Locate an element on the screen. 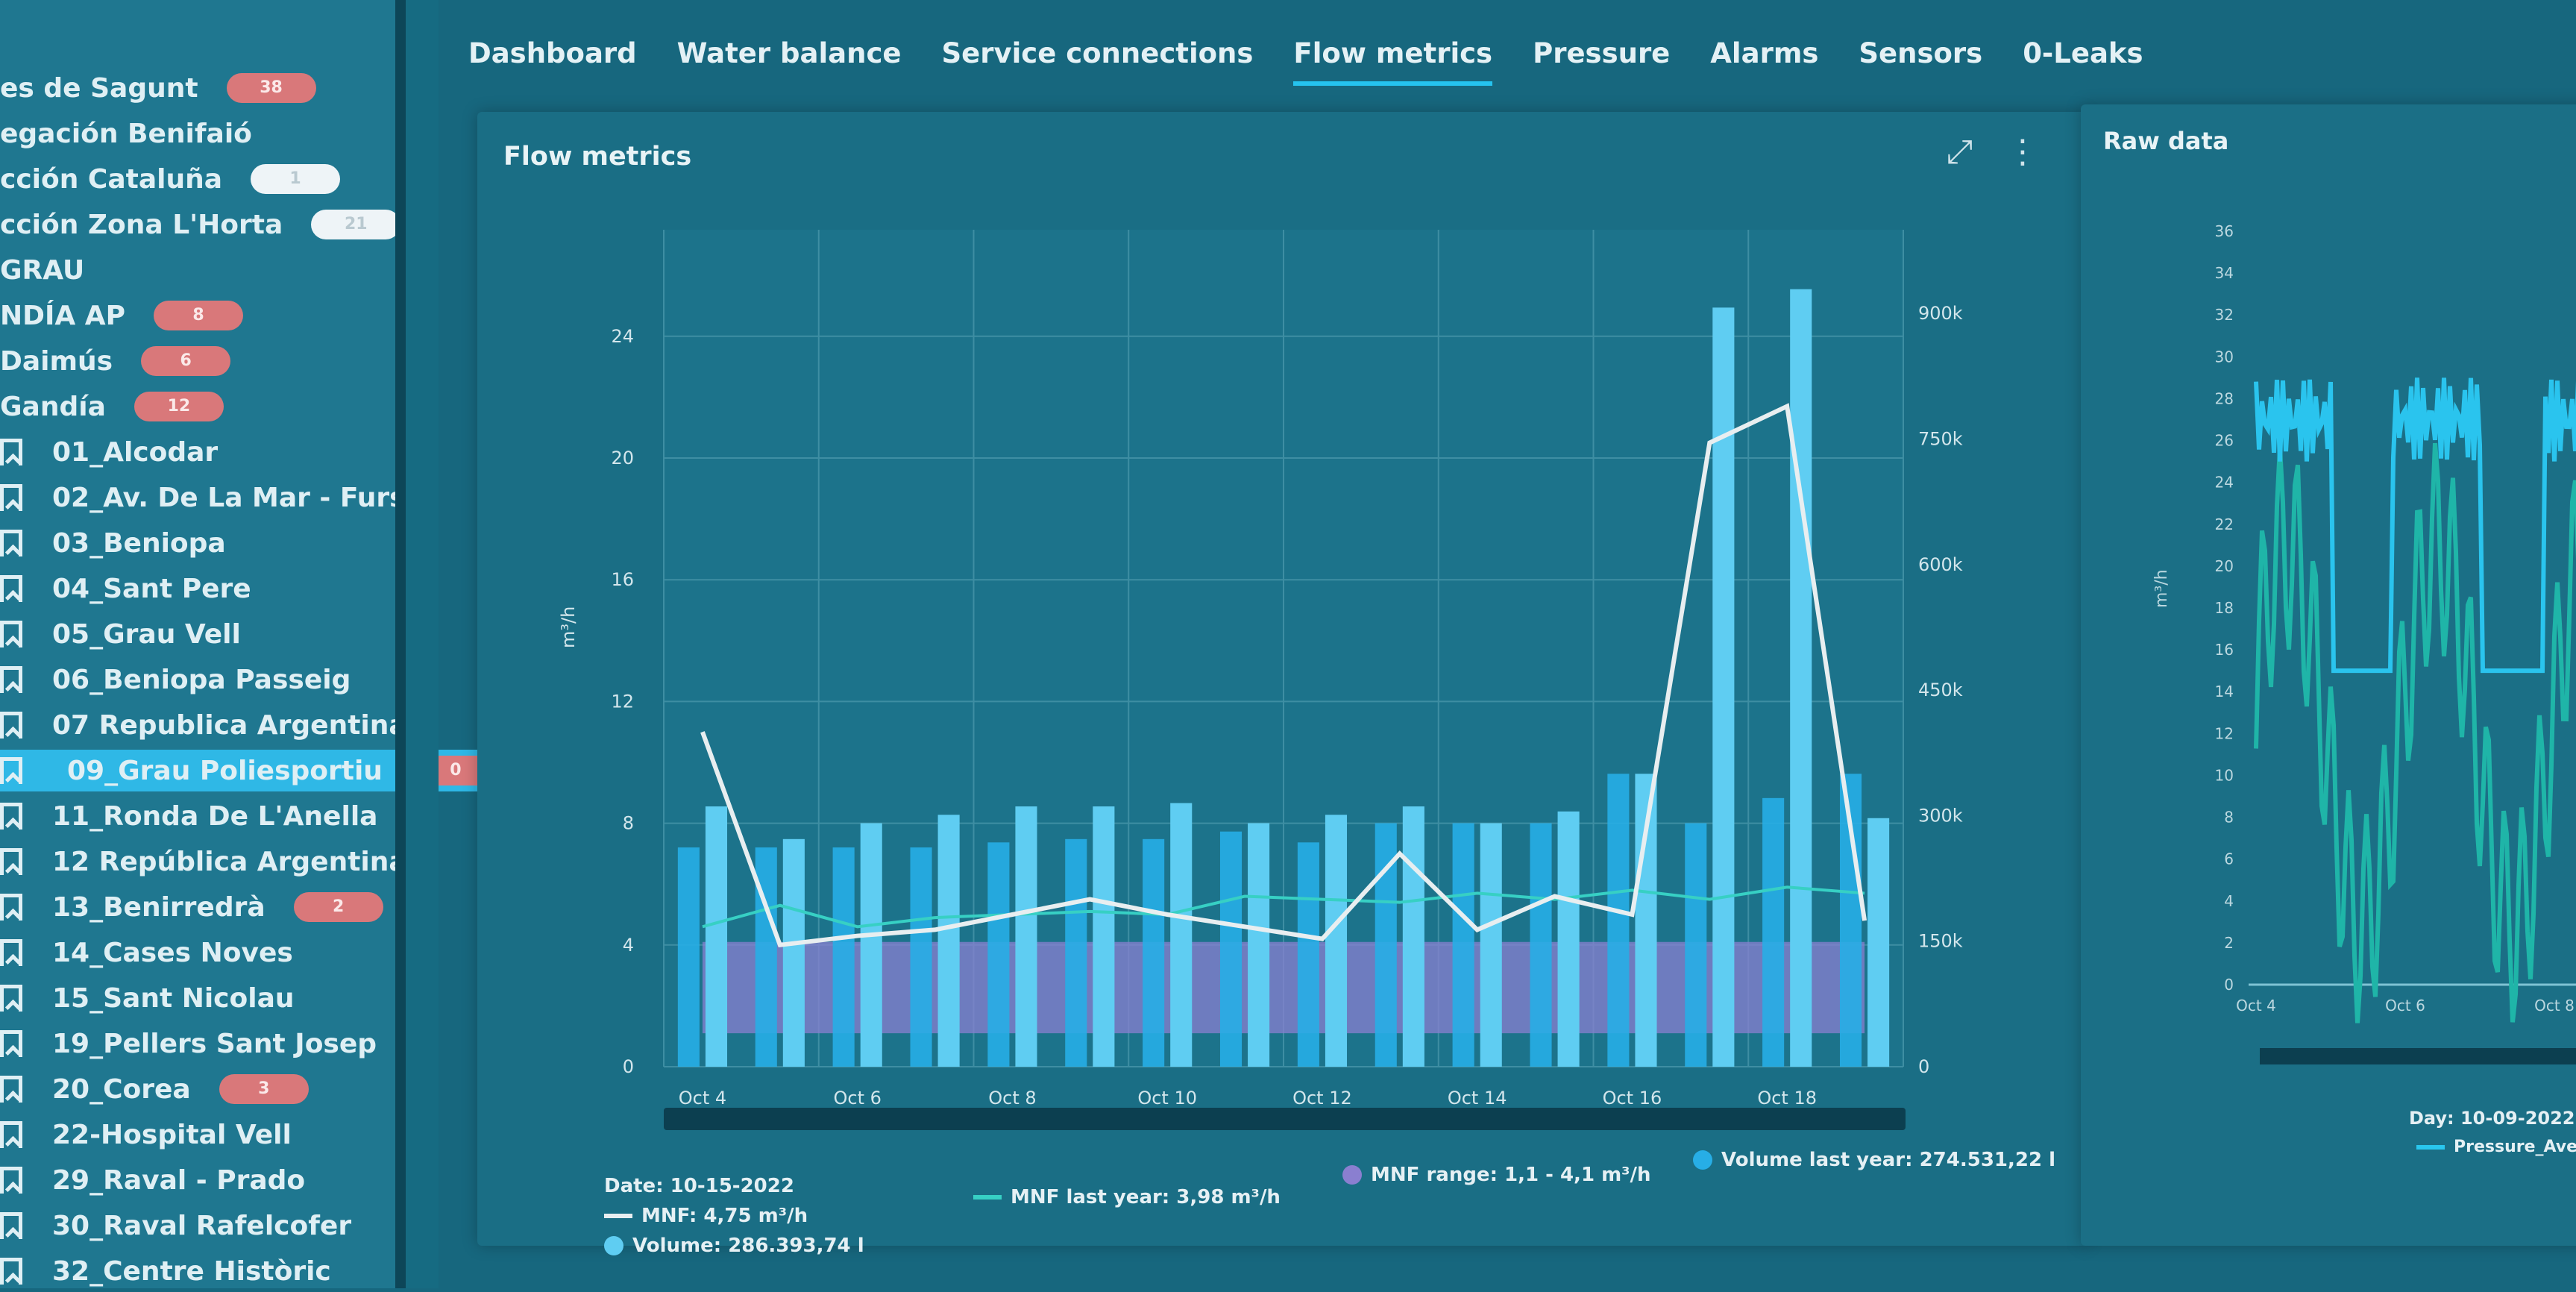 This screenshot has width=2576, height=1292. tab-sensors: Sensors is located at coordinates (1921, 53).